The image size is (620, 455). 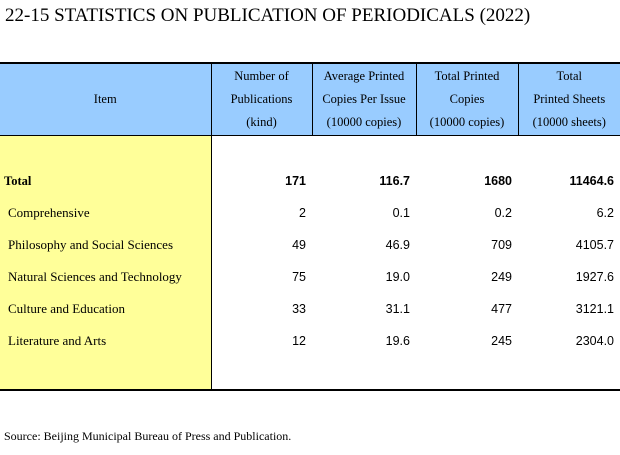 I want to click on row-total-copies: 477, so click(x=501, y=309).